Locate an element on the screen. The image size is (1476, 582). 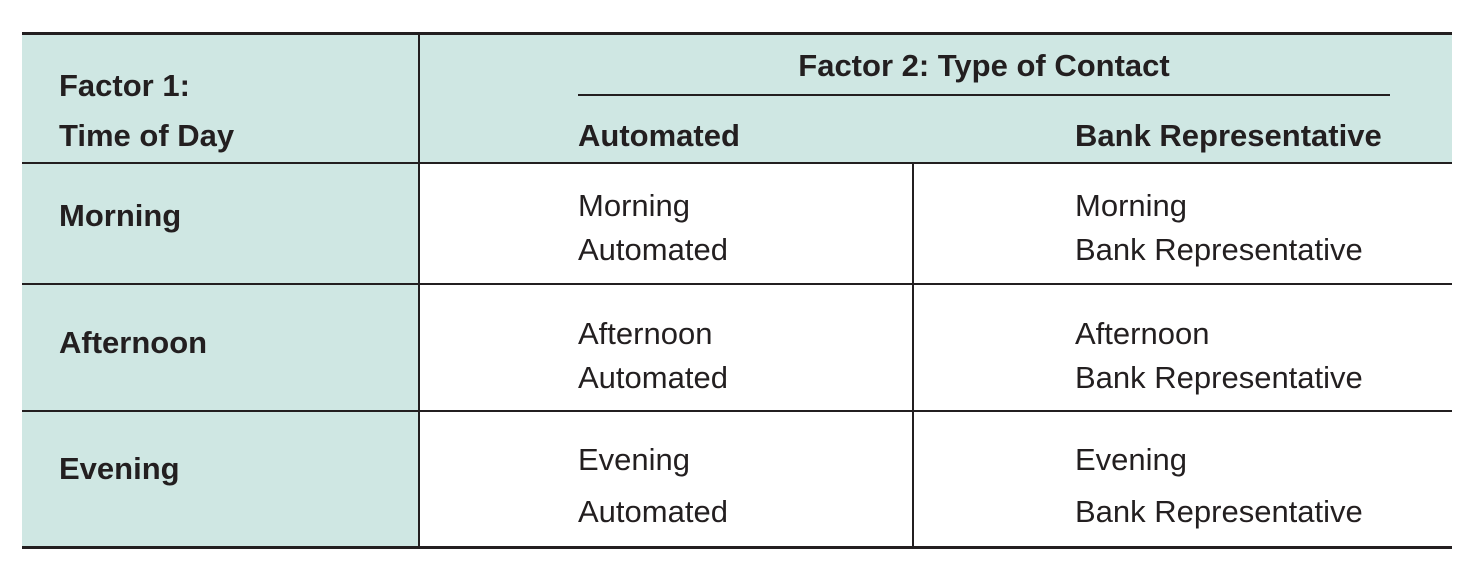
table-top-rule is located at coordinates (737, 33).